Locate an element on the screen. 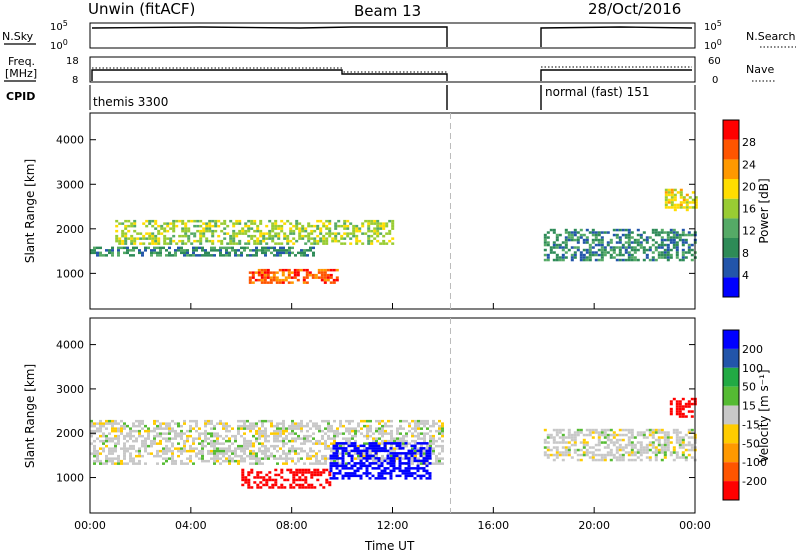  y-tick-label: 1000 is located at coordinates (70, 478).